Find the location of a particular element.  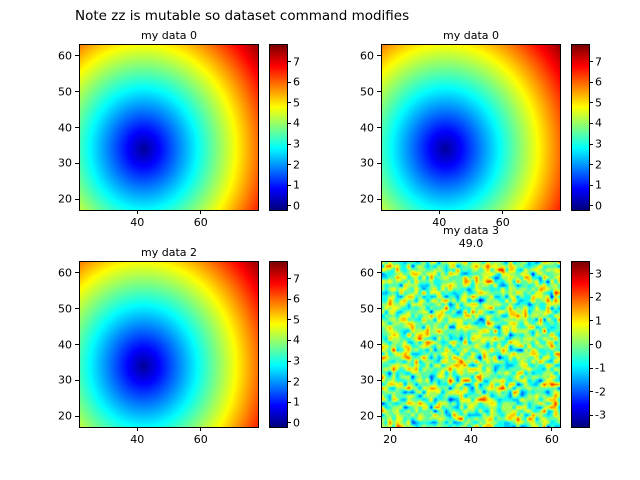

plot-title: my data 3 49.0 is located at coordinates (471, 237).